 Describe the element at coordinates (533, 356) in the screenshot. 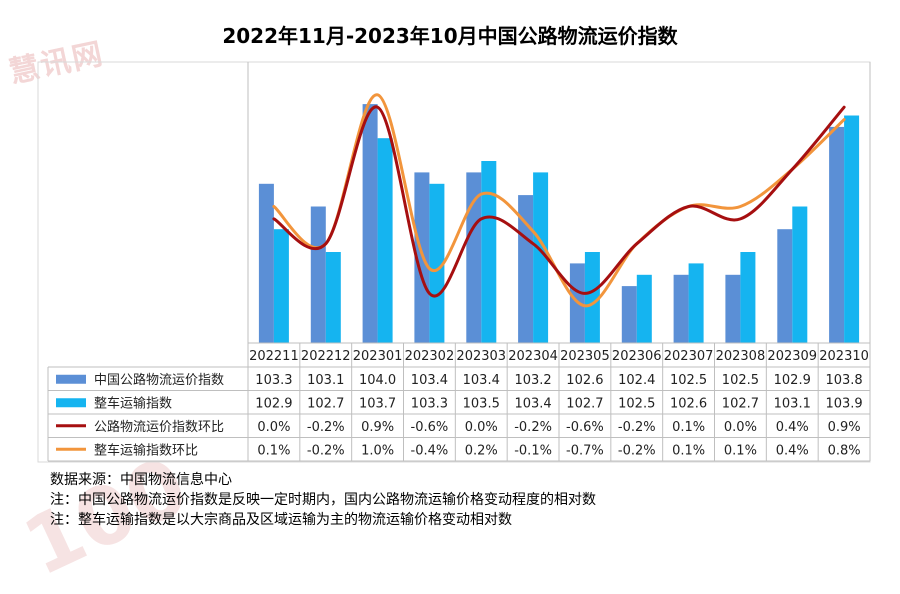

I see `tick-label-202304: 202304` at that location.